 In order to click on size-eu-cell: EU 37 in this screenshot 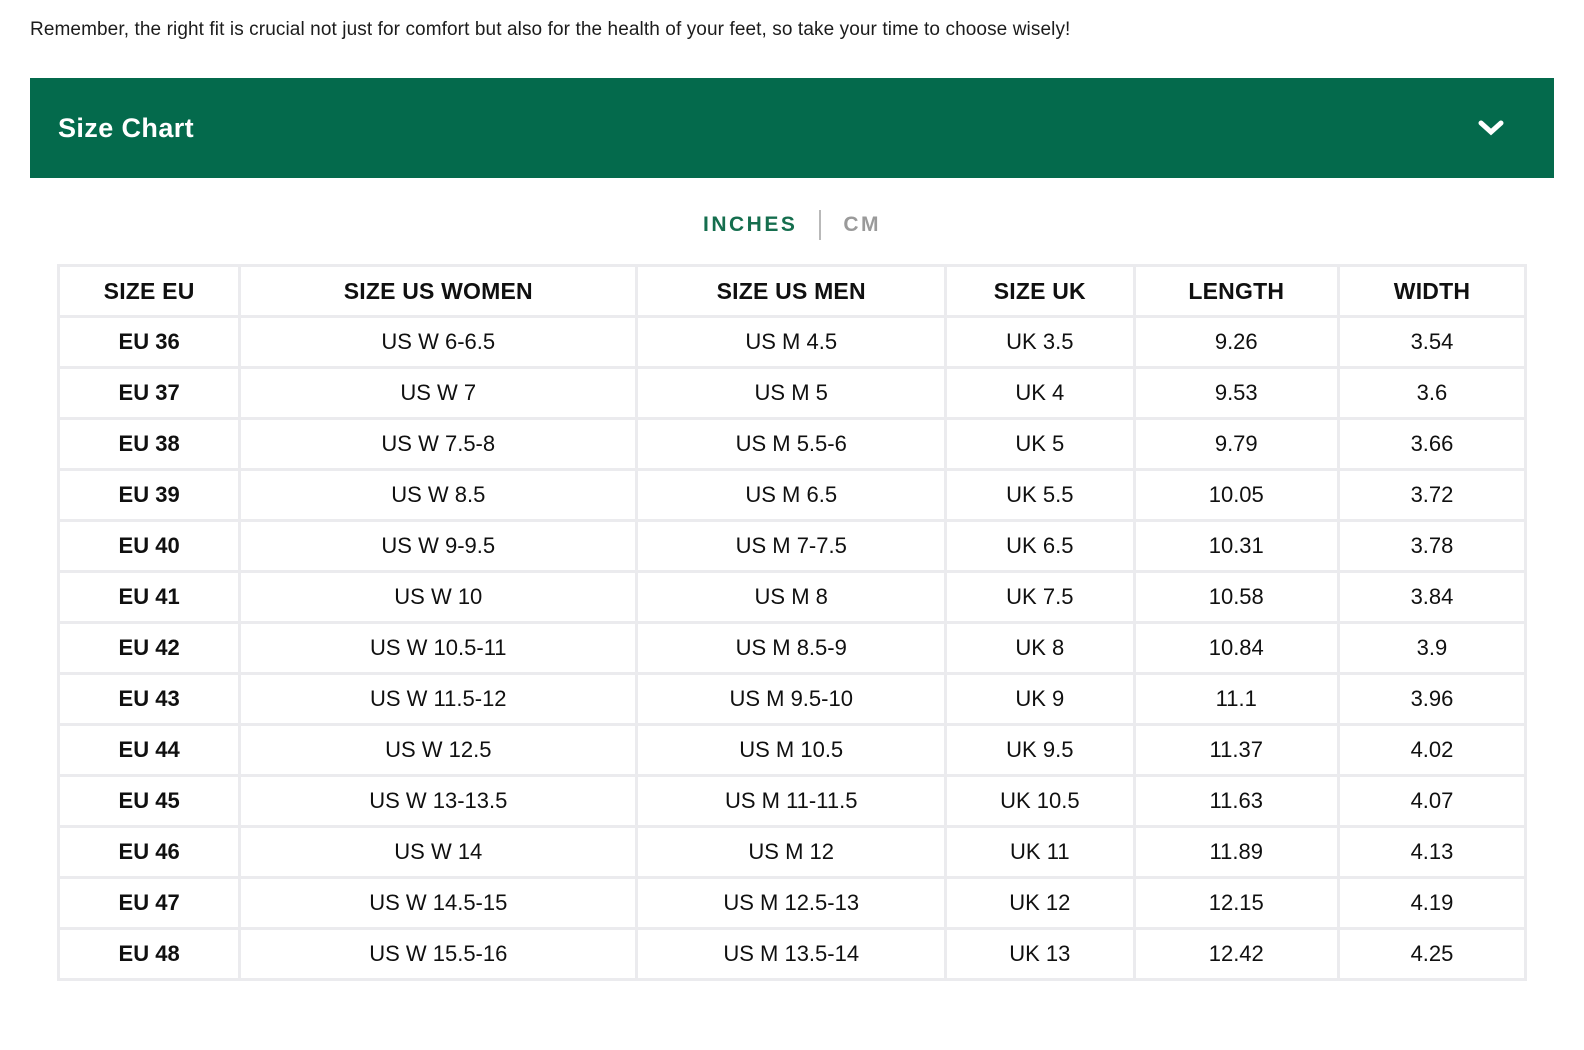, I will do `click(149, 393)`.